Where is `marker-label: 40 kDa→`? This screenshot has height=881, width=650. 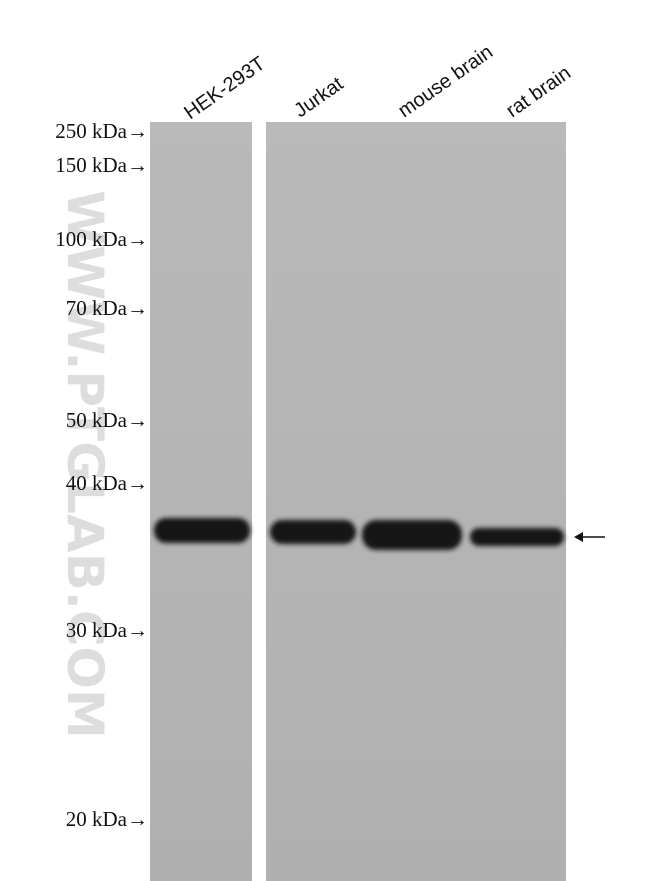 marker-label: 40 kDa→ is located at coordinates (107, 483).